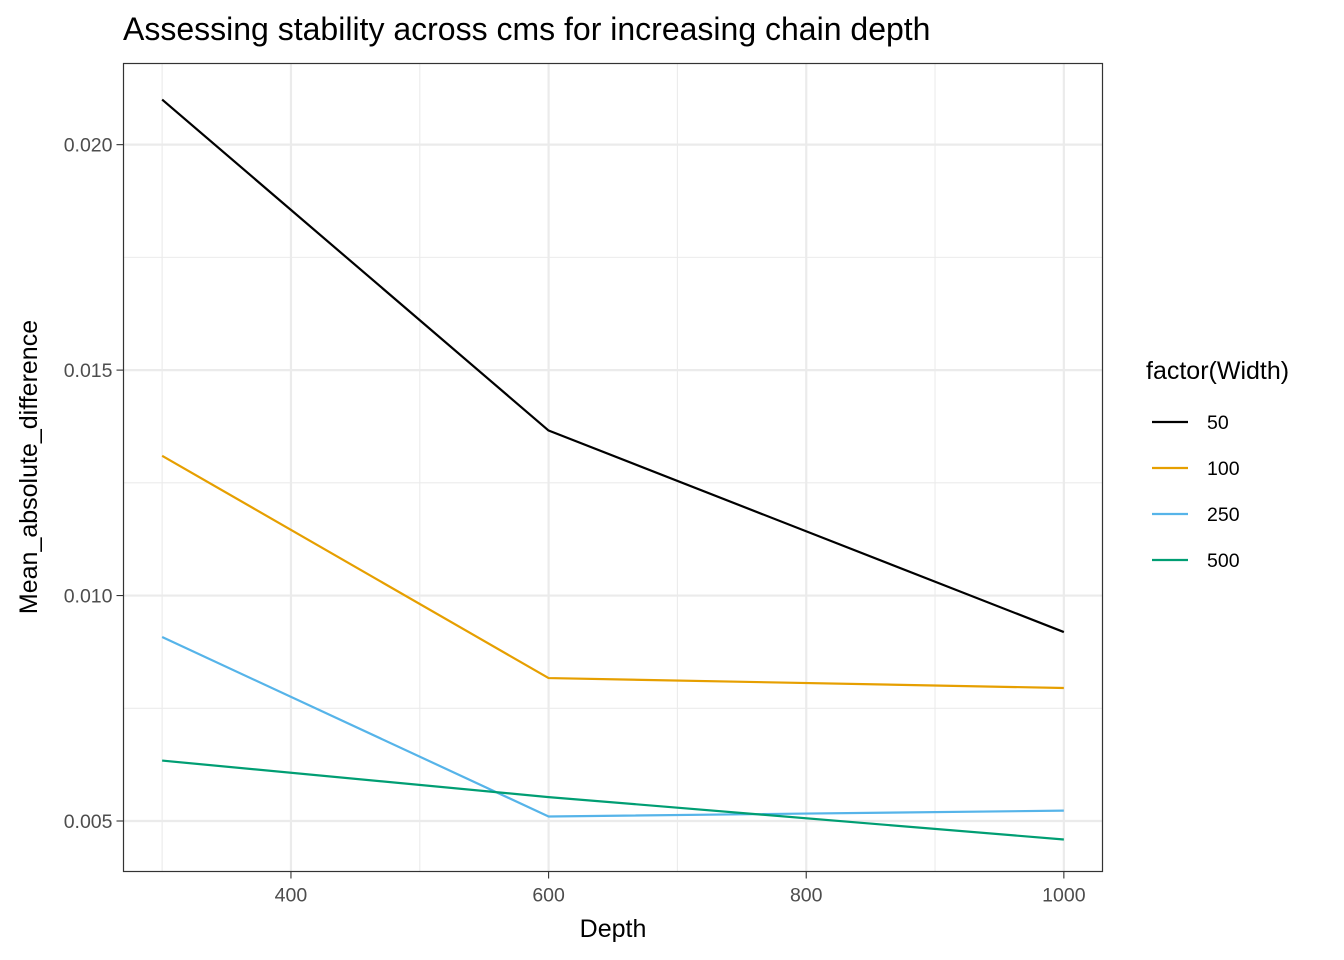 This screenshot has height=960, width=1344. What do you see at coordinates (1223, 469) in the screenshot?
I see `legend-label-100: 100` at bounding box center [1223, 469].